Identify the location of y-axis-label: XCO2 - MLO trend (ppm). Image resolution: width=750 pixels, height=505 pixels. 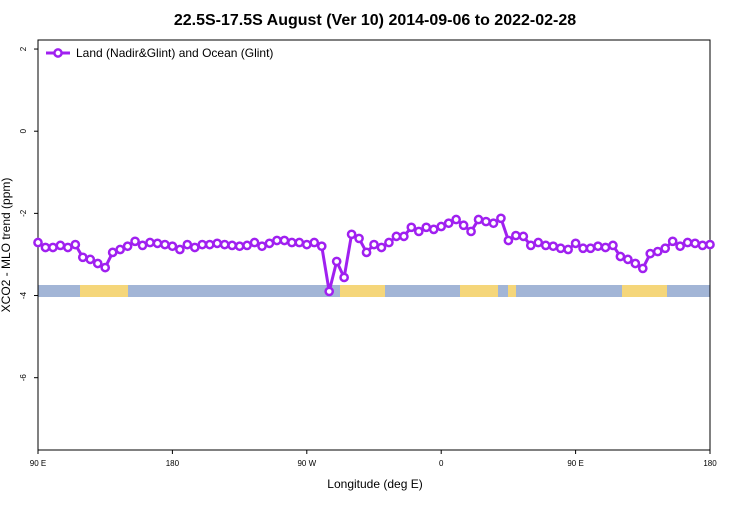
(6, 245).